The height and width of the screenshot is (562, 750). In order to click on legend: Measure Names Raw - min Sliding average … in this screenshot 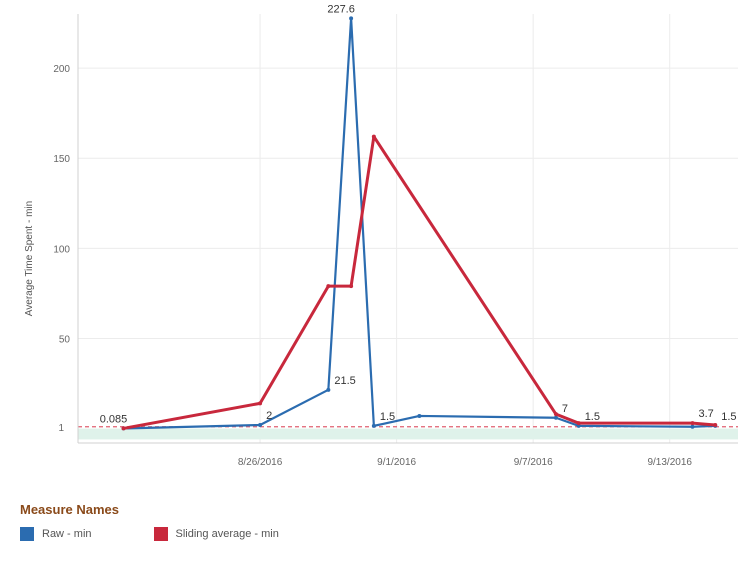, I will do `click(149, 521)`.